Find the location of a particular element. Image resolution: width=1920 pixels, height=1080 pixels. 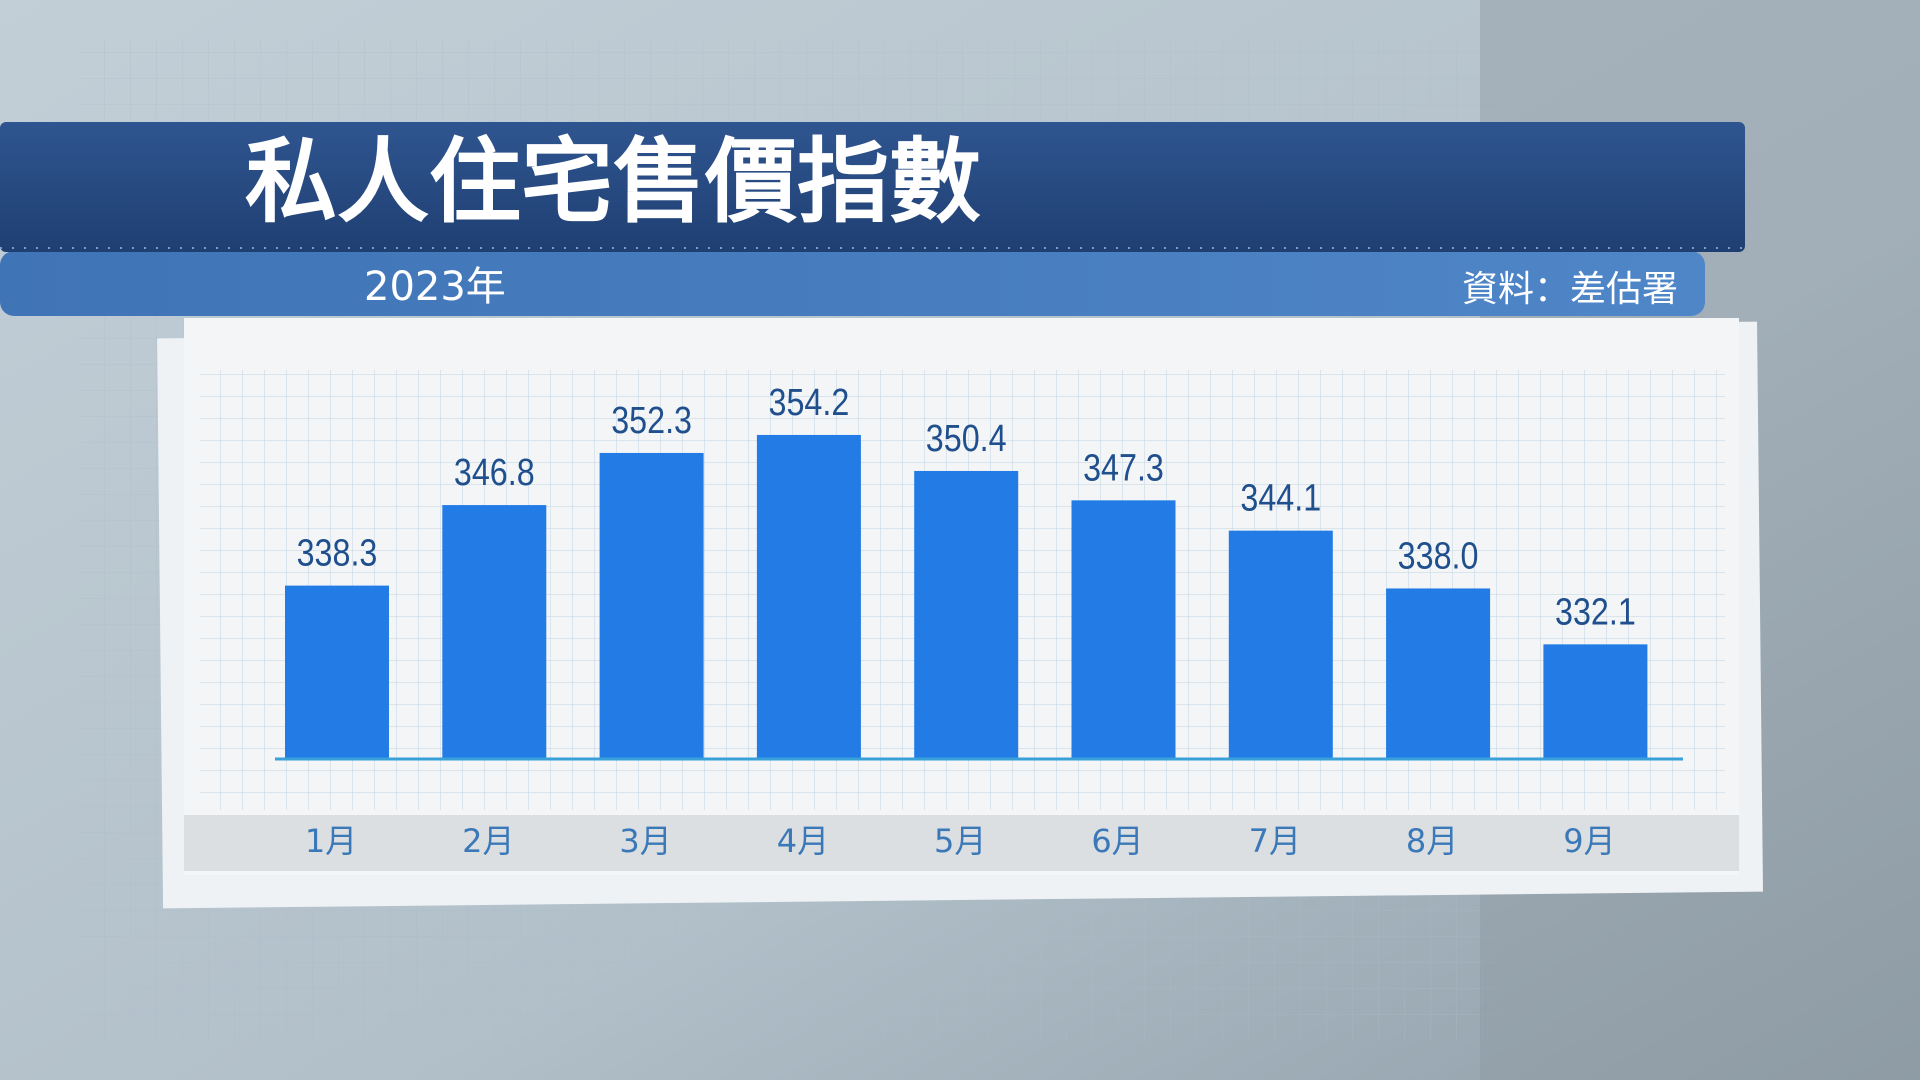

x-tick-label: 6月 is located at coordinates (1117, 841).